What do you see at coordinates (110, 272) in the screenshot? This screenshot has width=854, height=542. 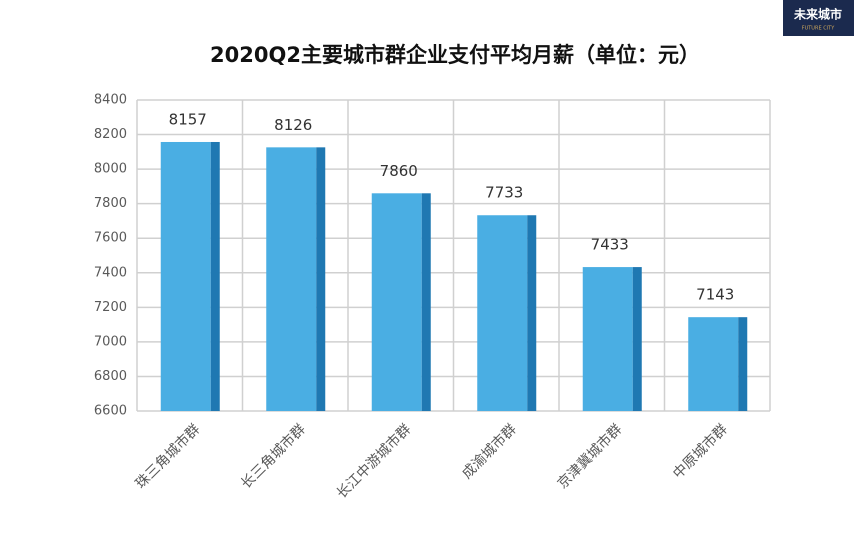 I see `y-tick-label: 7400` at bounding box center [110, 272].